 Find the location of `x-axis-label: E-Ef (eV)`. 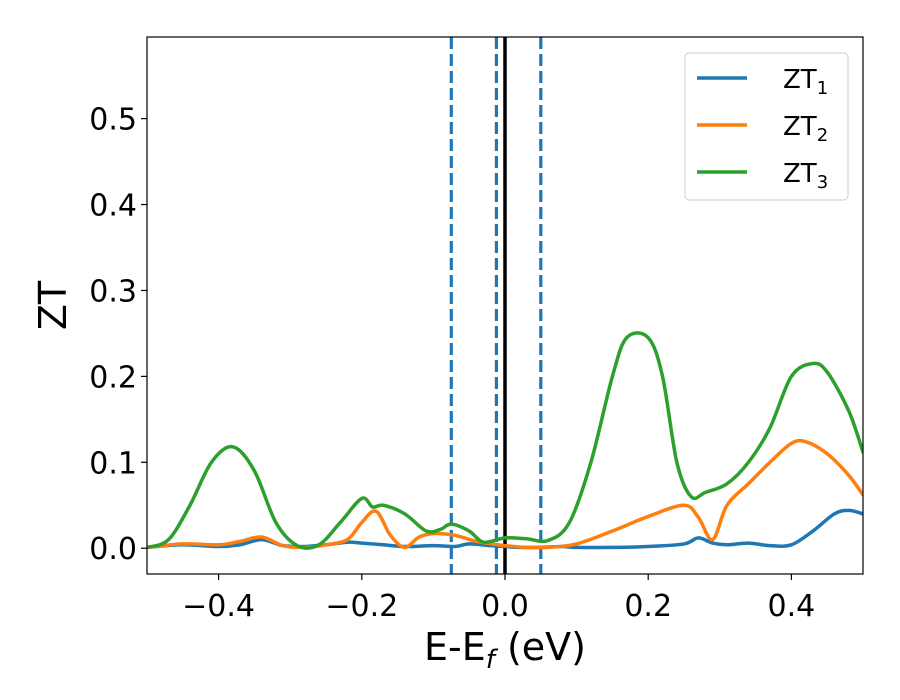

x-axis-label: E-Ef (eV) is located at coordinates (505, 650).